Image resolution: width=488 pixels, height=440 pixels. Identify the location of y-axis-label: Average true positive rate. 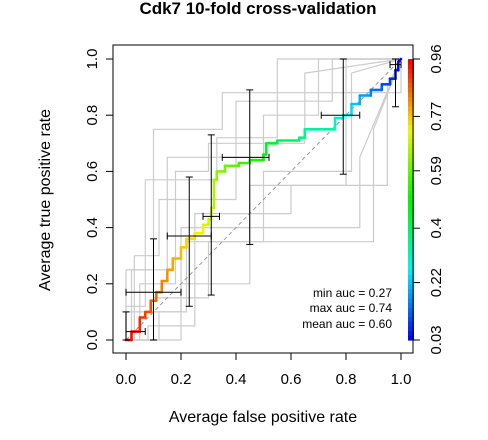
(45, 200).